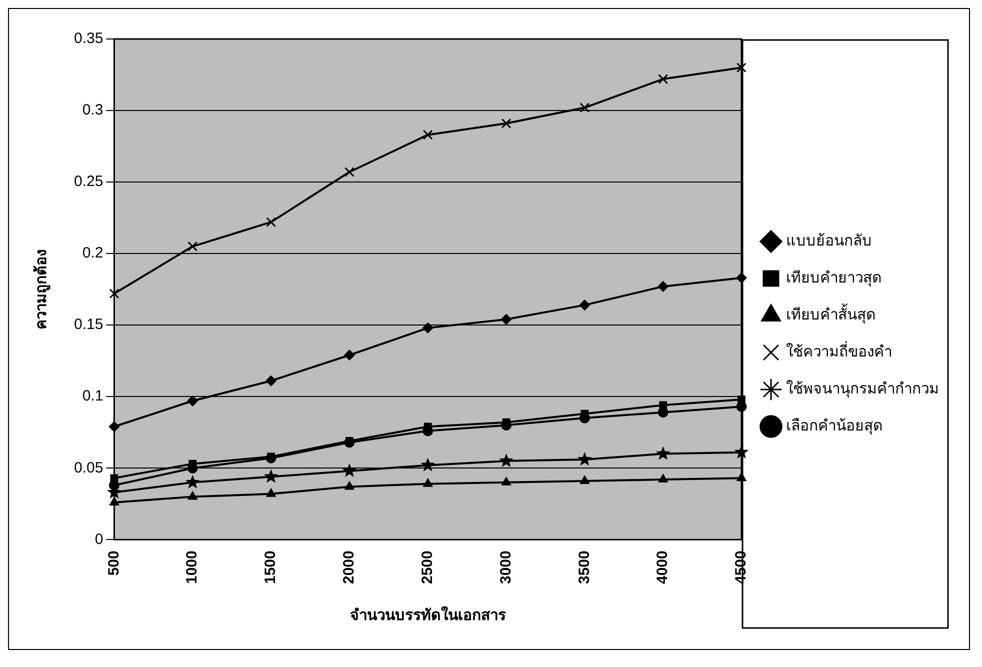 The width and height of the screenshot is (982, 667). What do you see at coordinates (505, 567) in the screenshot?
I see `x-tick-label: 3000` at bounding box center [505, 567].